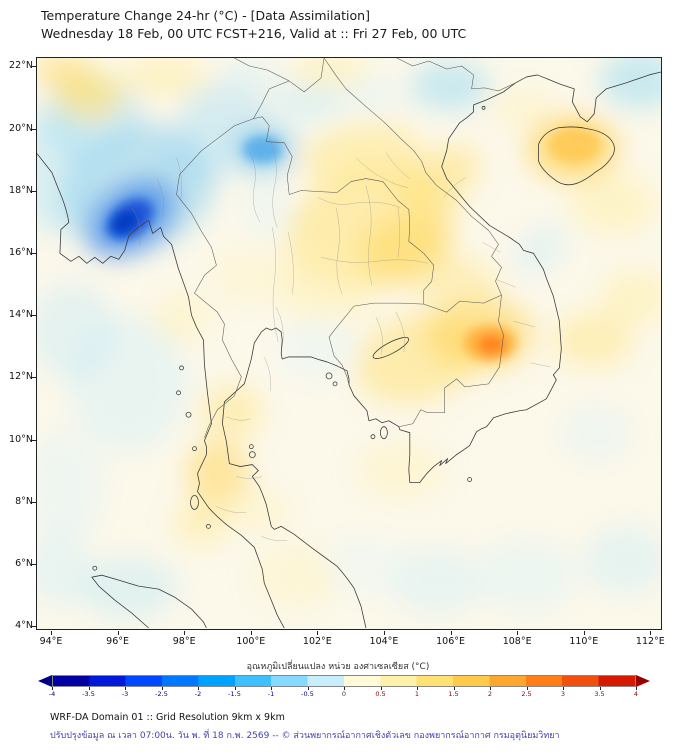 The width and height of the screenshot is (676, 756). What do you see at coordinates (21, 315) in the screenshot?
I see `lat-tick-label: 14°N` at bounding box center [21, 315].